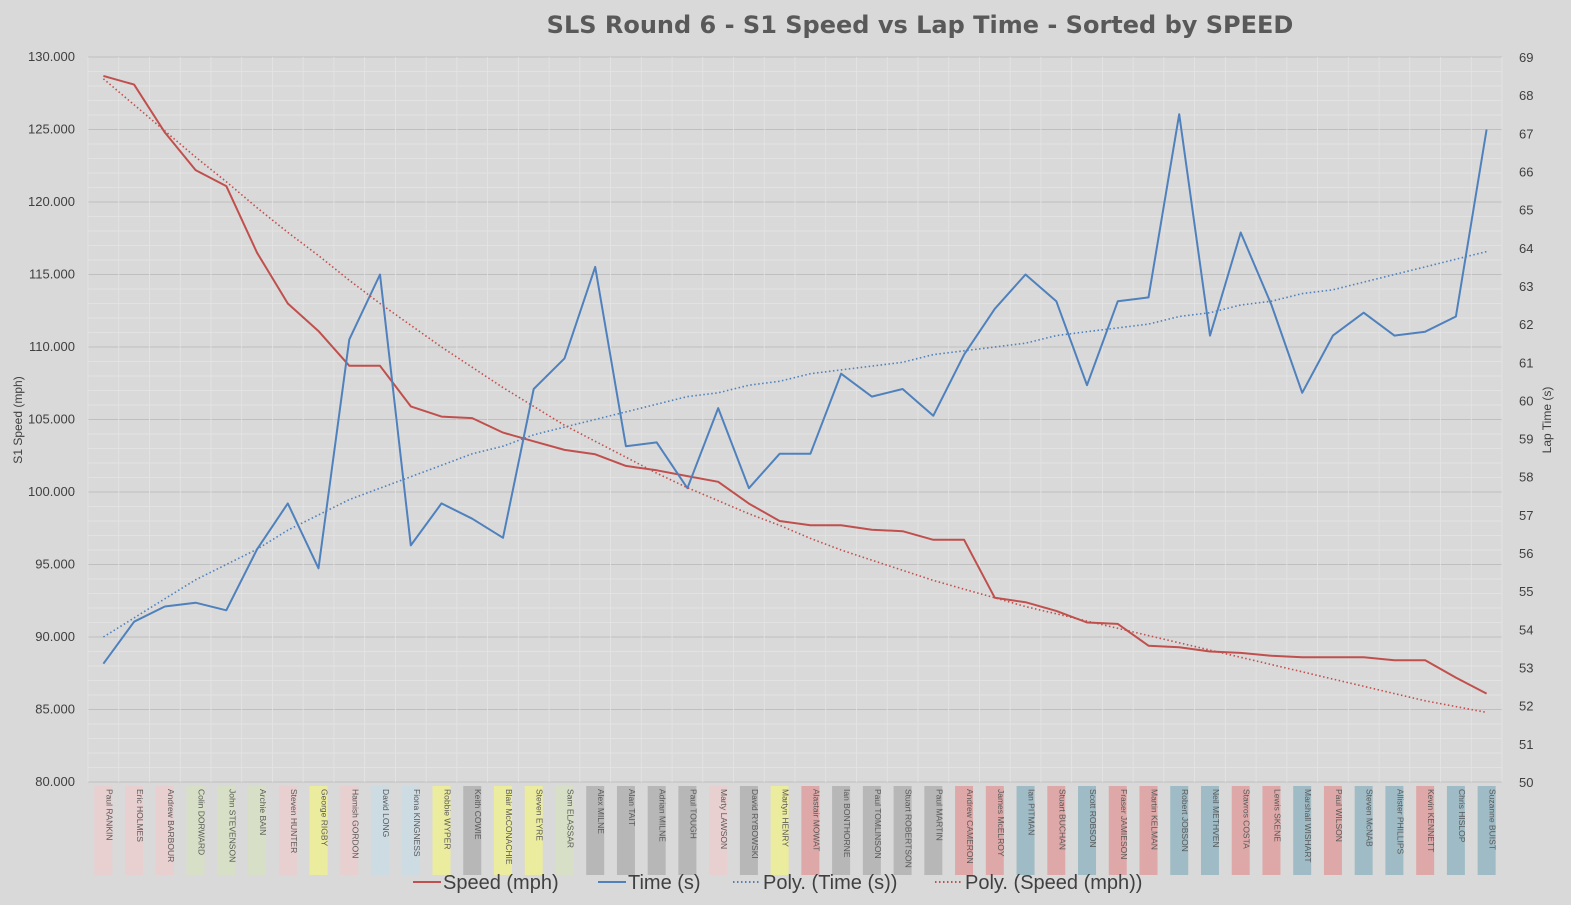 The image size is (1571, 905). Describe the element at coordinates (294, 821) in the screenshot. I see `category-label: Steven HUNTER` at that location.